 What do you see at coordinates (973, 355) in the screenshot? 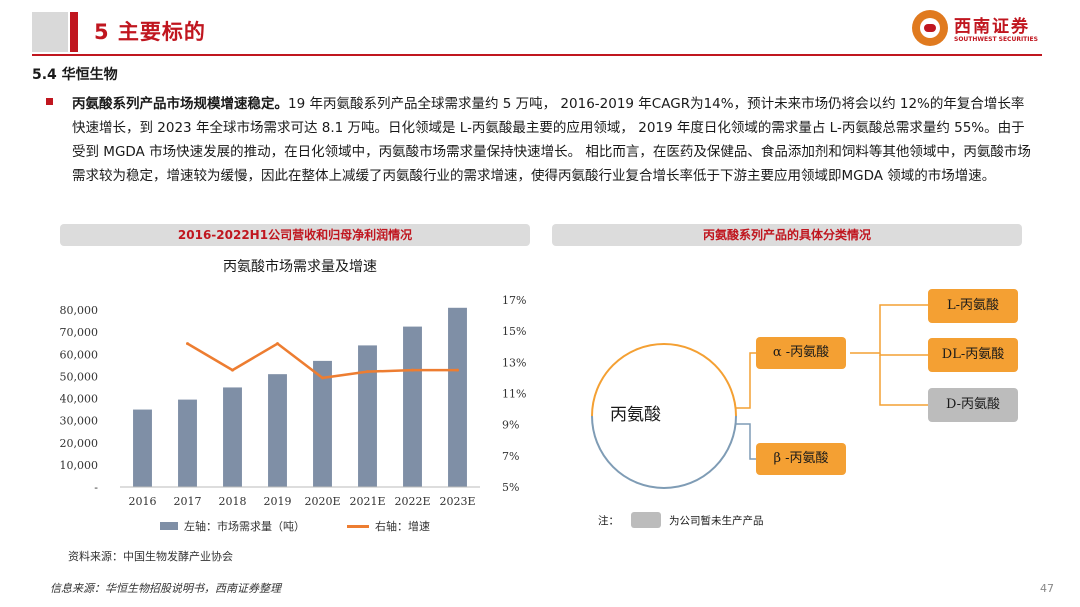
I see `node-dl-alanine: DL-丙氨酸` at bounding box center [973, 355].